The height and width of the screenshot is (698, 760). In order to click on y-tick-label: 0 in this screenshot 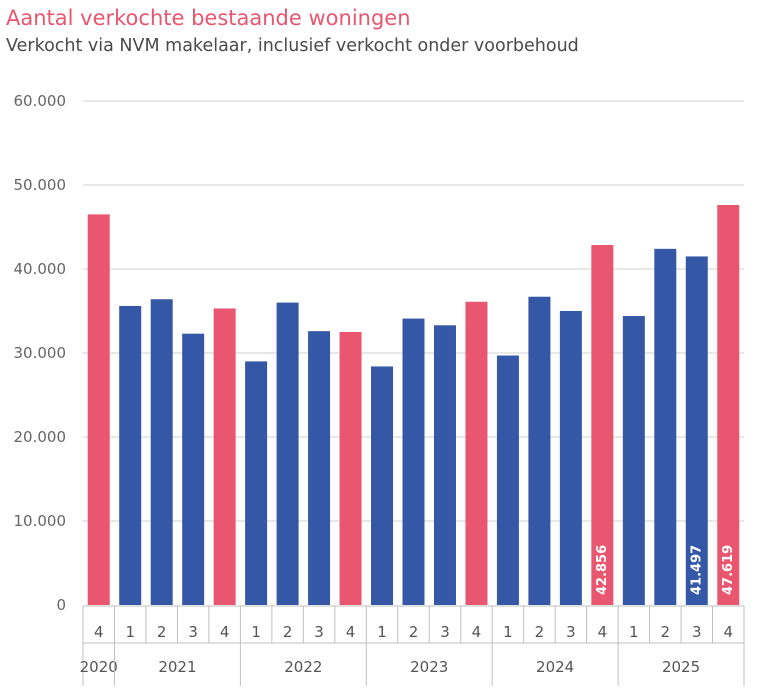, I will do `click(61, 605)`.